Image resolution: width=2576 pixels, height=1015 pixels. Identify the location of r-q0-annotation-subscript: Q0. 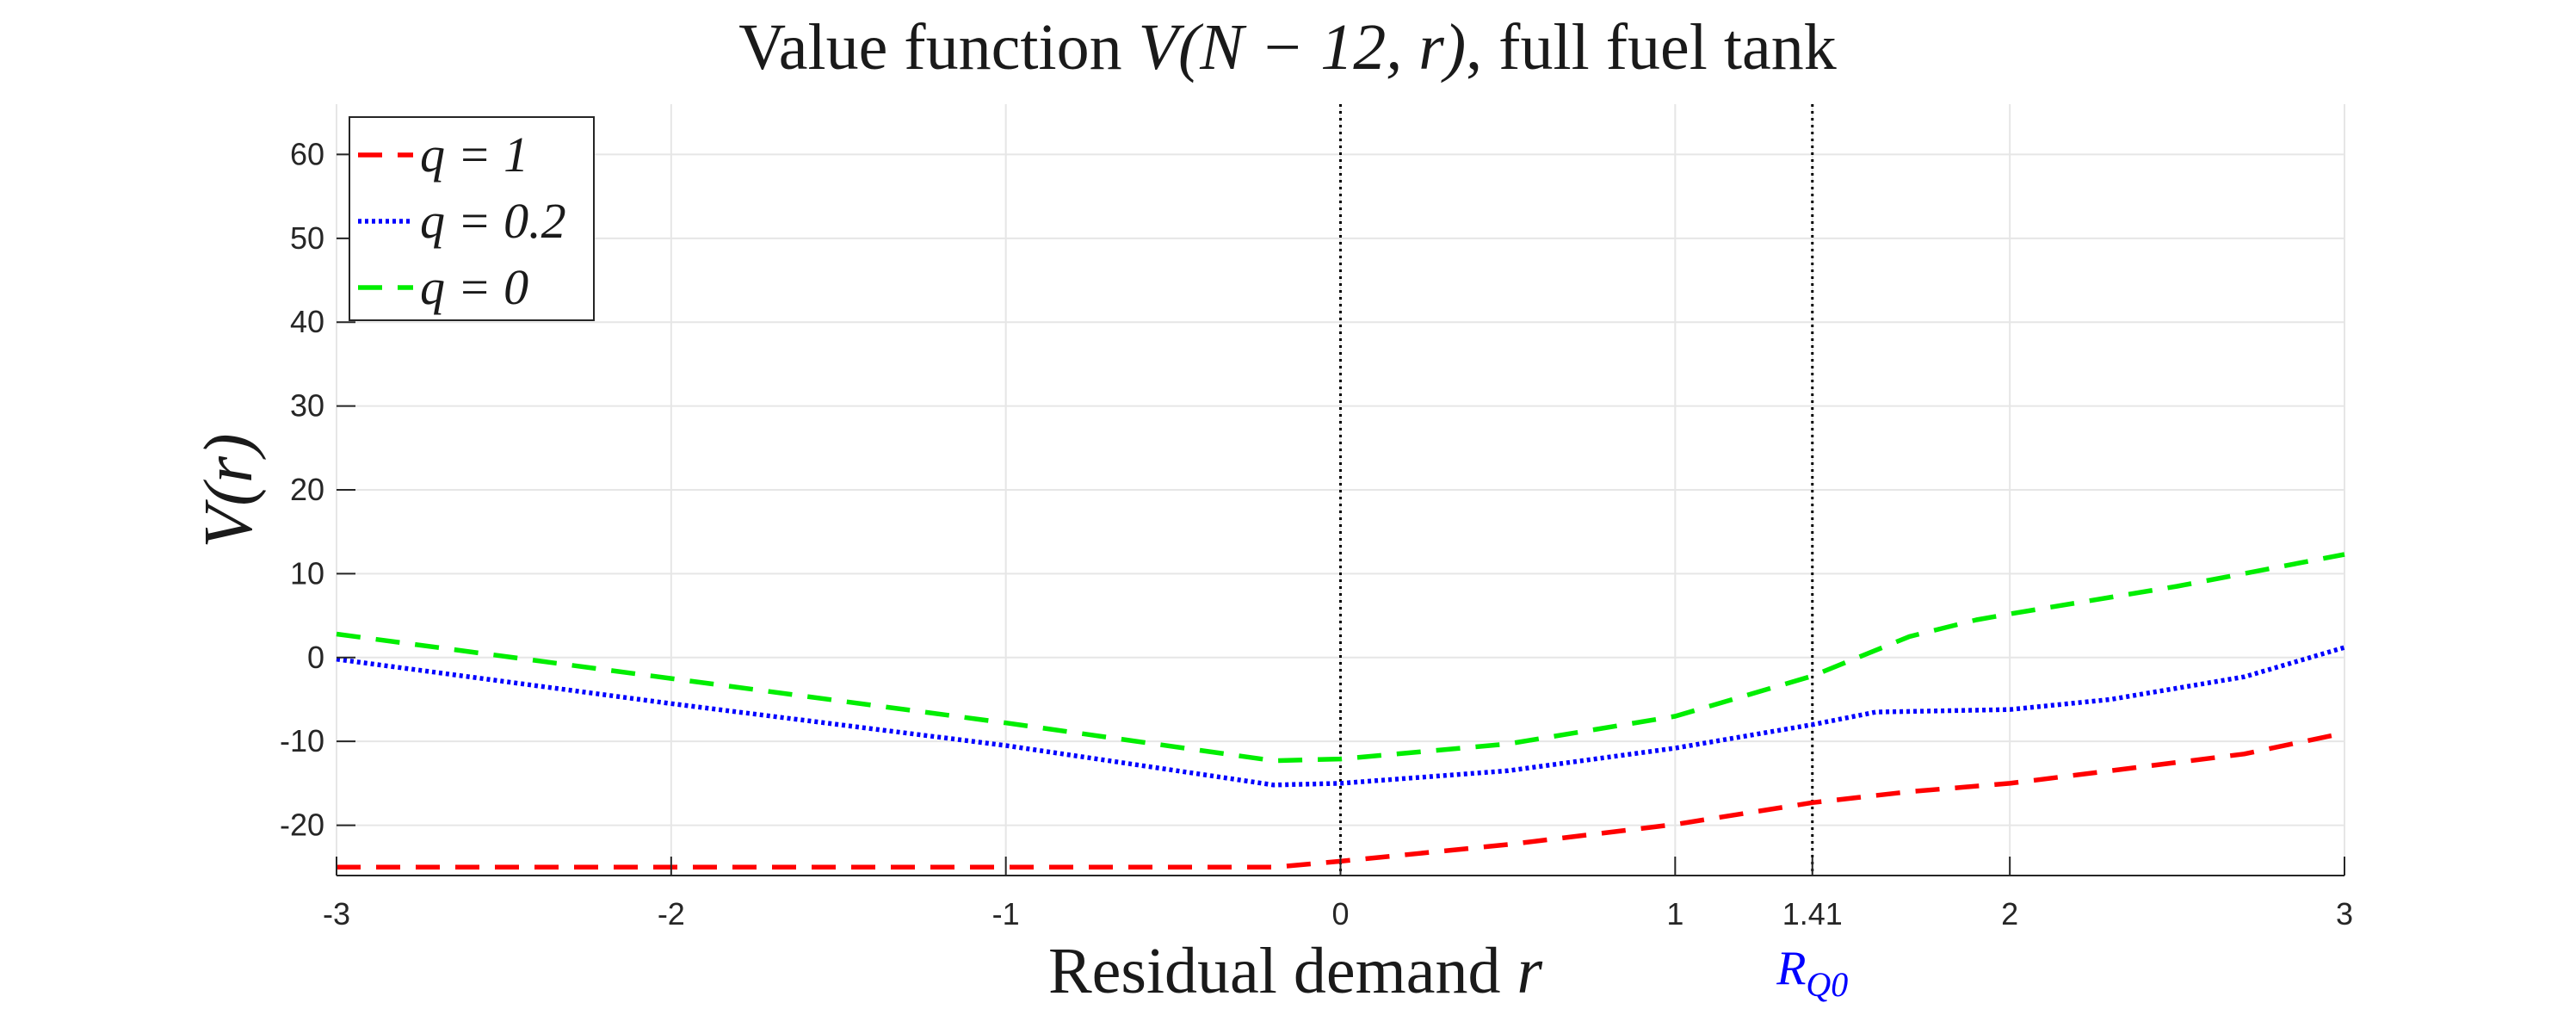
(1827, 985).